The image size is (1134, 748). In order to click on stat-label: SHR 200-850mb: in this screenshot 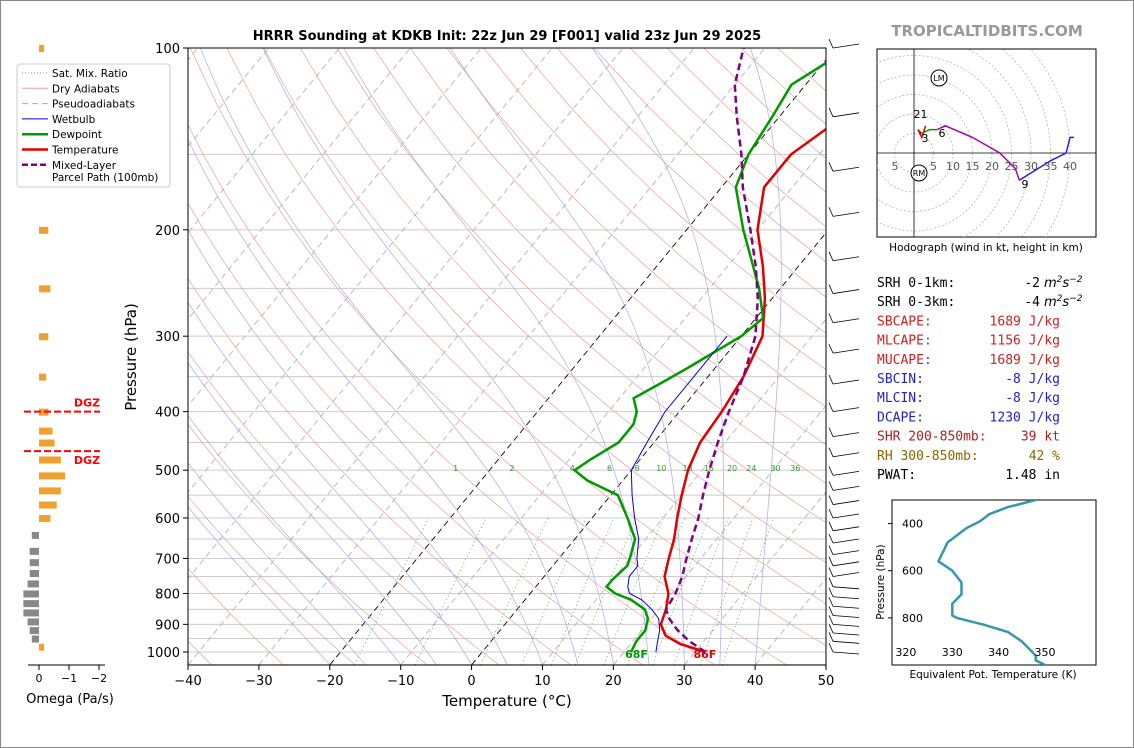, I will do `click(932, 437)`.